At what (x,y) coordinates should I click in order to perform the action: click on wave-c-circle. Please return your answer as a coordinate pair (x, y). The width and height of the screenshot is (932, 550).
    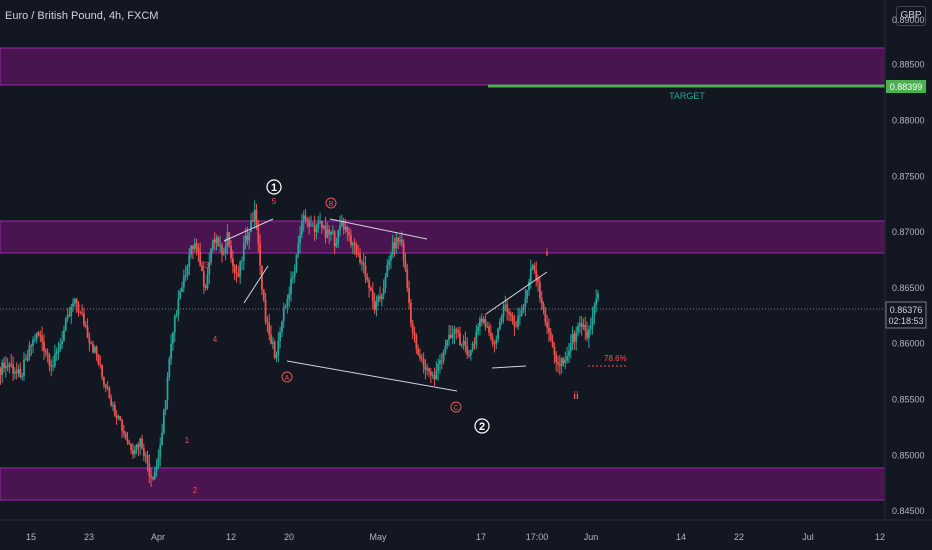
    Looking at the image, I should click on (456, 407).